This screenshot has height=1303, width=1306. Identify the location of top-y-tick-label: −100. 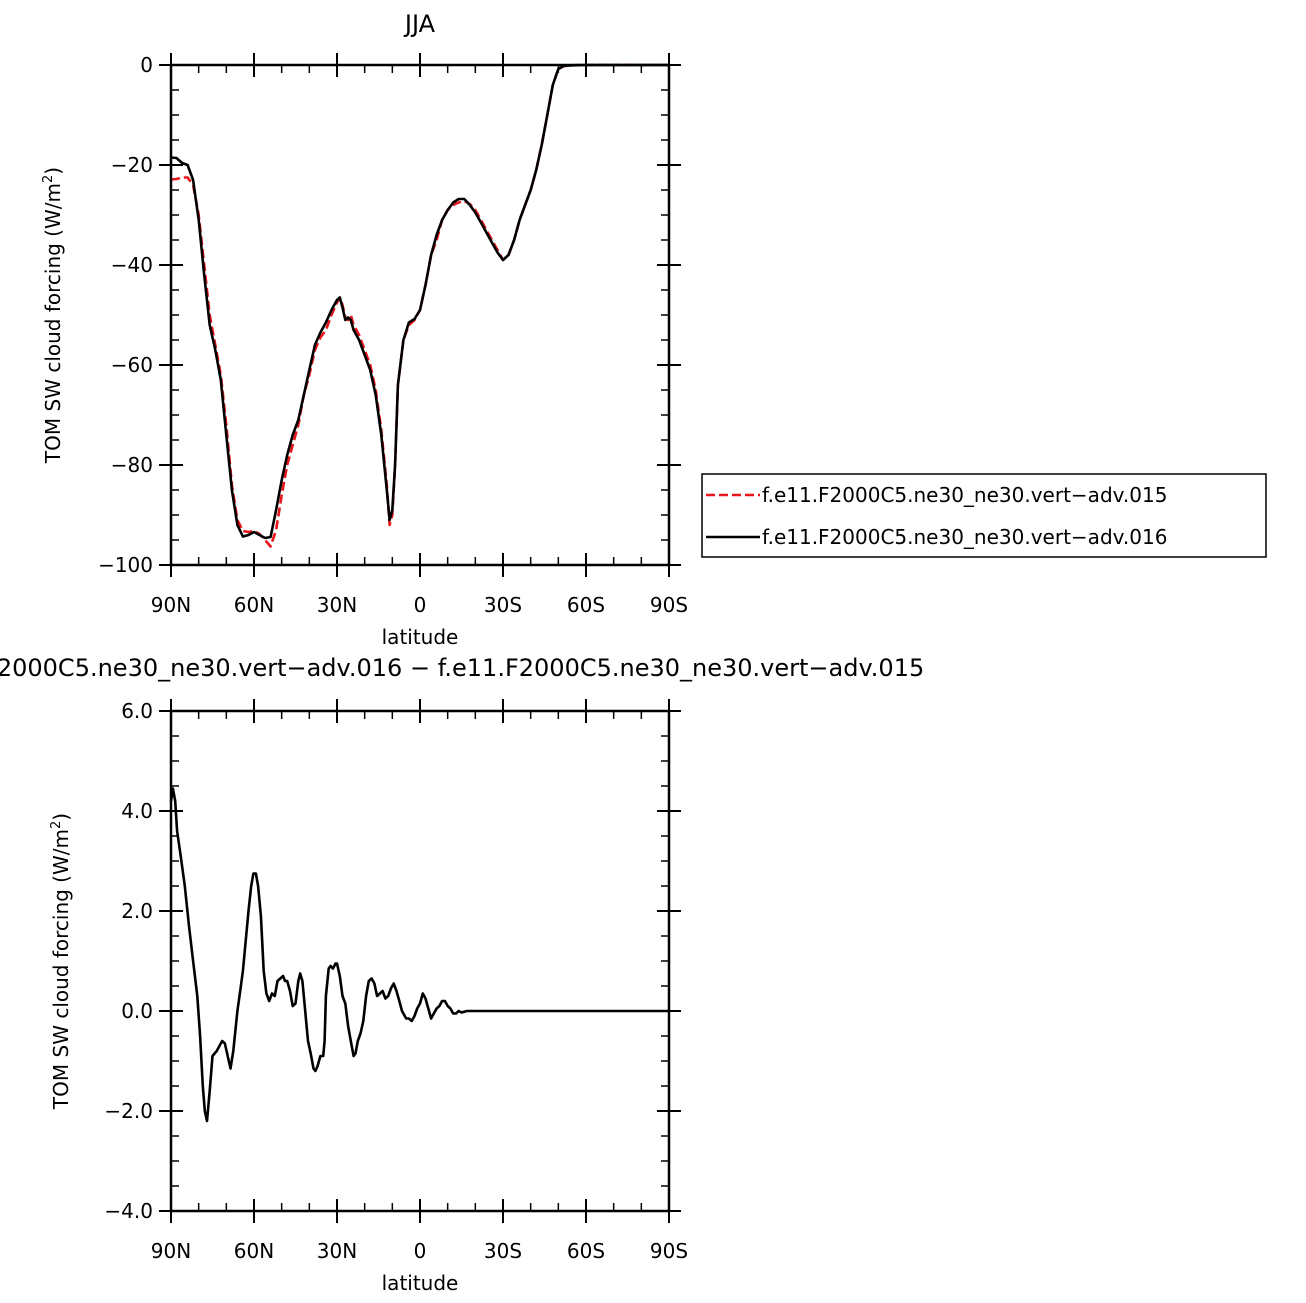
(125, 565).